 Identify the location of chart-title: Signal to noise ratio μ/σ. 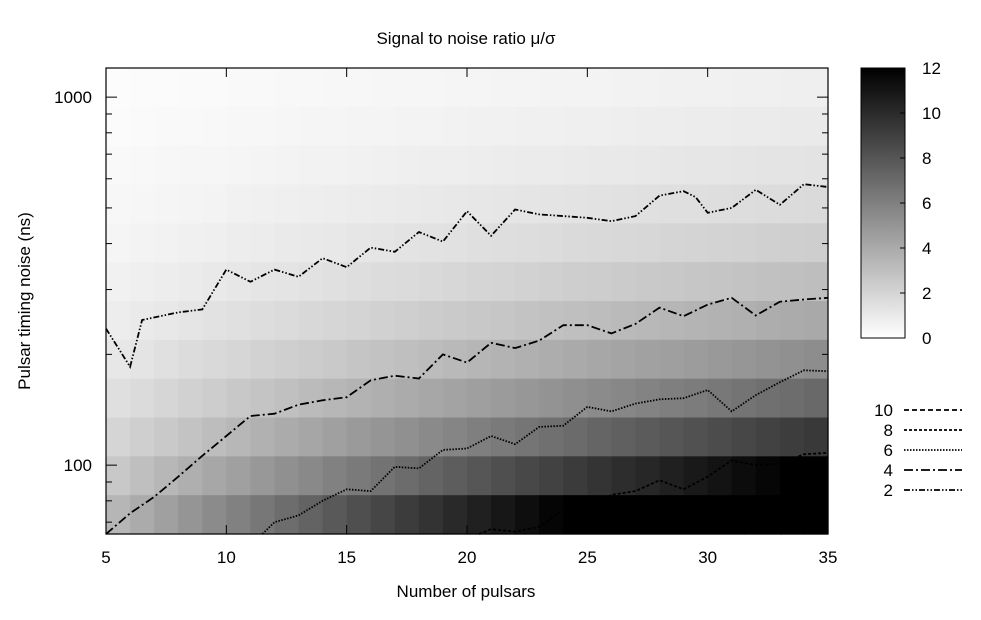
(466, 38).